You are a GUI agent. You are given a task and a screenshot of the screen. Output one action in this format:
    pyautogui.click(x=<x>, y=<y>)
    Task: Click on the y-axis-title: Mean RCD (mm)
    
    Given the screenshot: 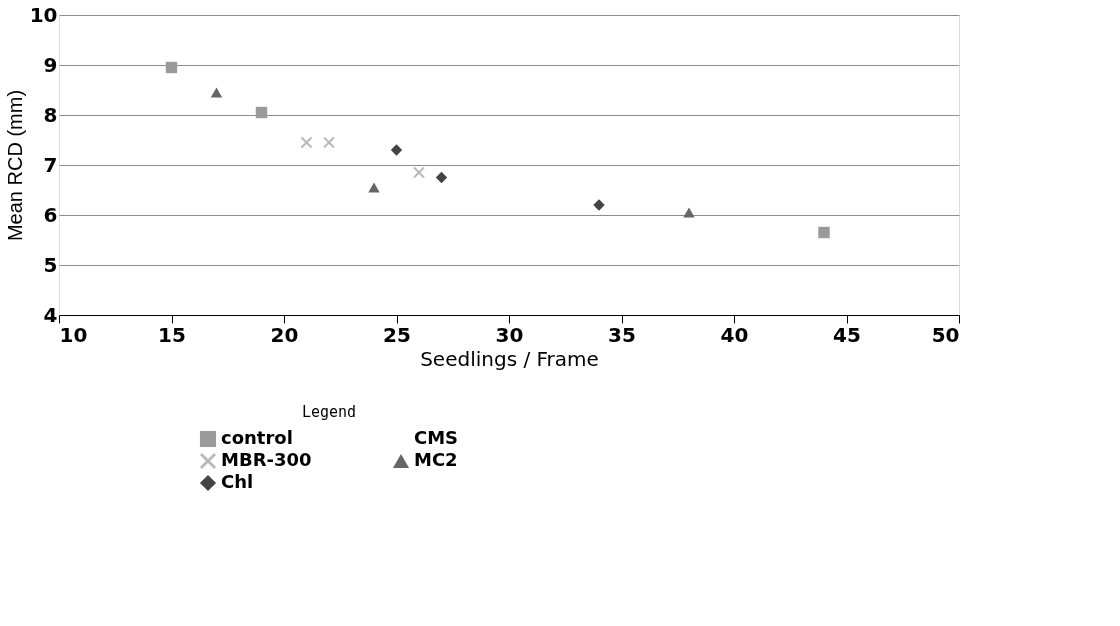 What is the action you would take?
    pyautogui.click(x=14, y=165)
    